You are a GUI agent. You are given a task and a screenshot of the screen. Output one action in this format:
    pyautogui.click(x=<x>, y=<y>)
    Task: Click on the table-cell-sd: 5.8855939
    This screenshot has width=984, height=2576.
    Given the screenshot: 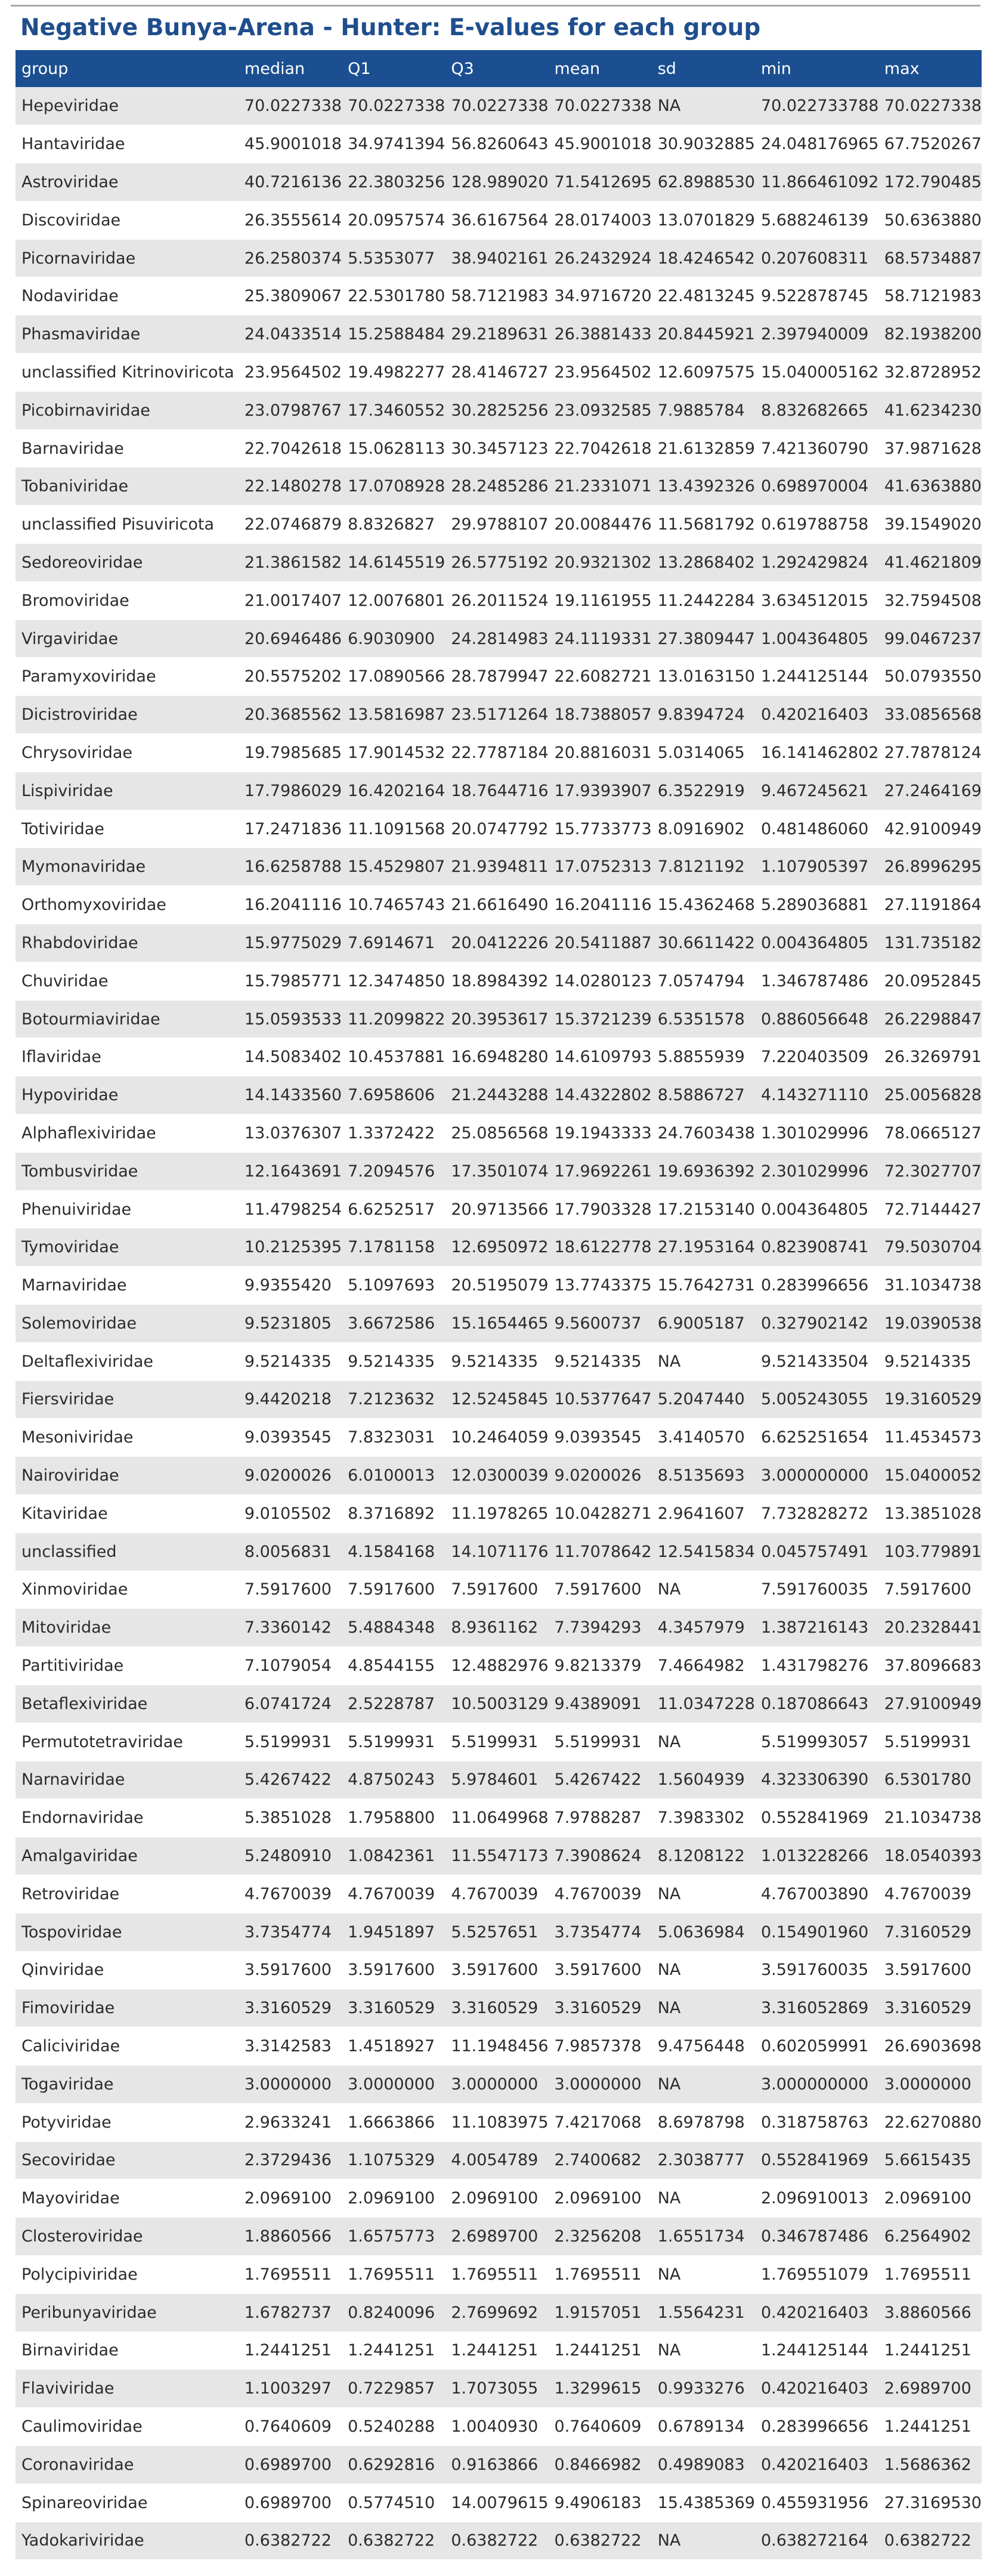 What is the action you would take?
    pyautogui.click(x=703, y=1057)
    